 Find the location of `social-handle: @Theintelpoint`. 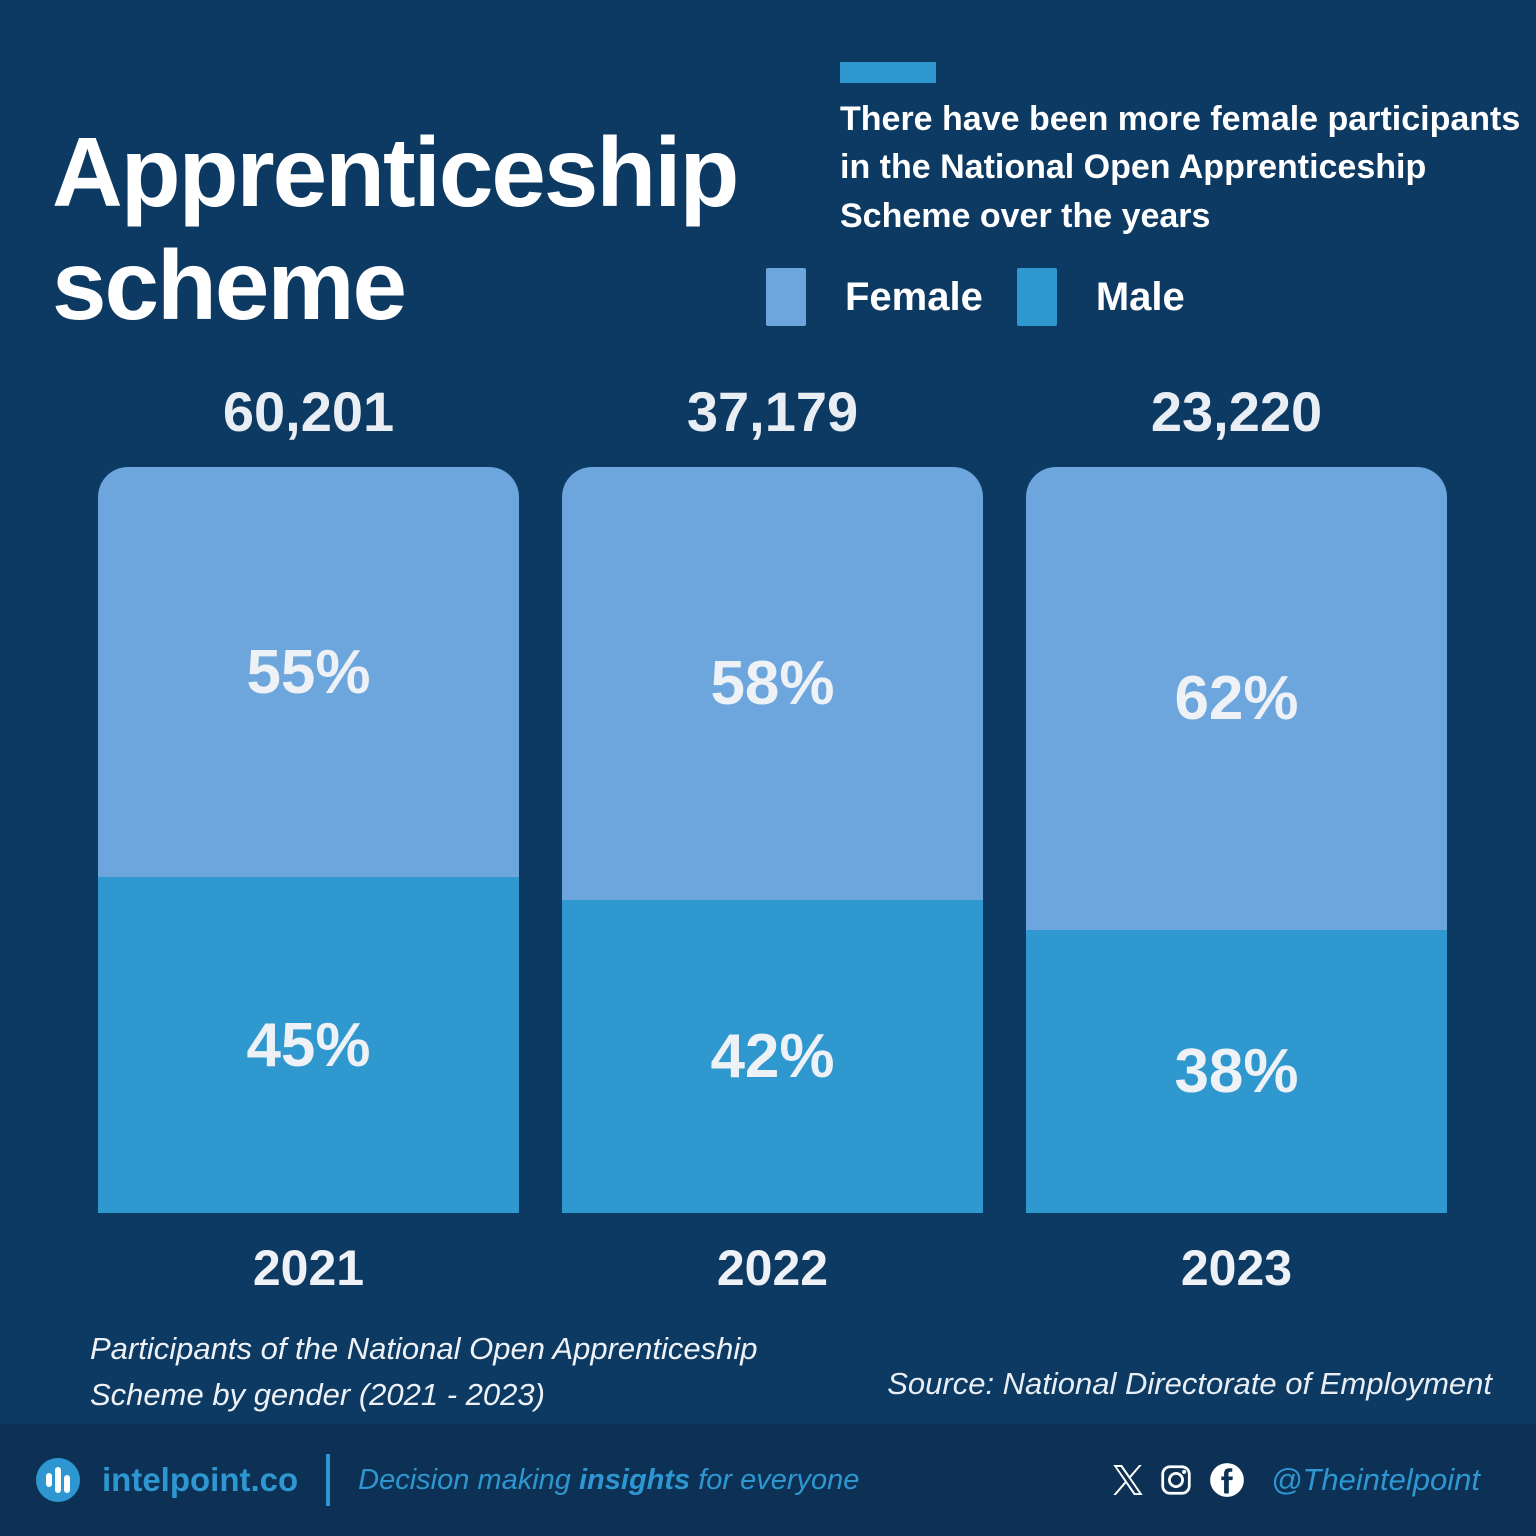

social-handle: @Theintelpoint is located at coordinates (1375, 1479).